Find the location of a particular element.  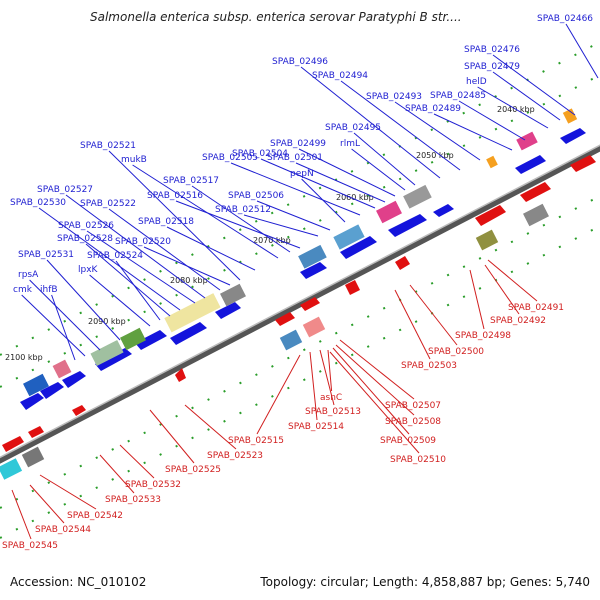

gene-label-top: SPAB_02516 is located at coordinates (224, 220).